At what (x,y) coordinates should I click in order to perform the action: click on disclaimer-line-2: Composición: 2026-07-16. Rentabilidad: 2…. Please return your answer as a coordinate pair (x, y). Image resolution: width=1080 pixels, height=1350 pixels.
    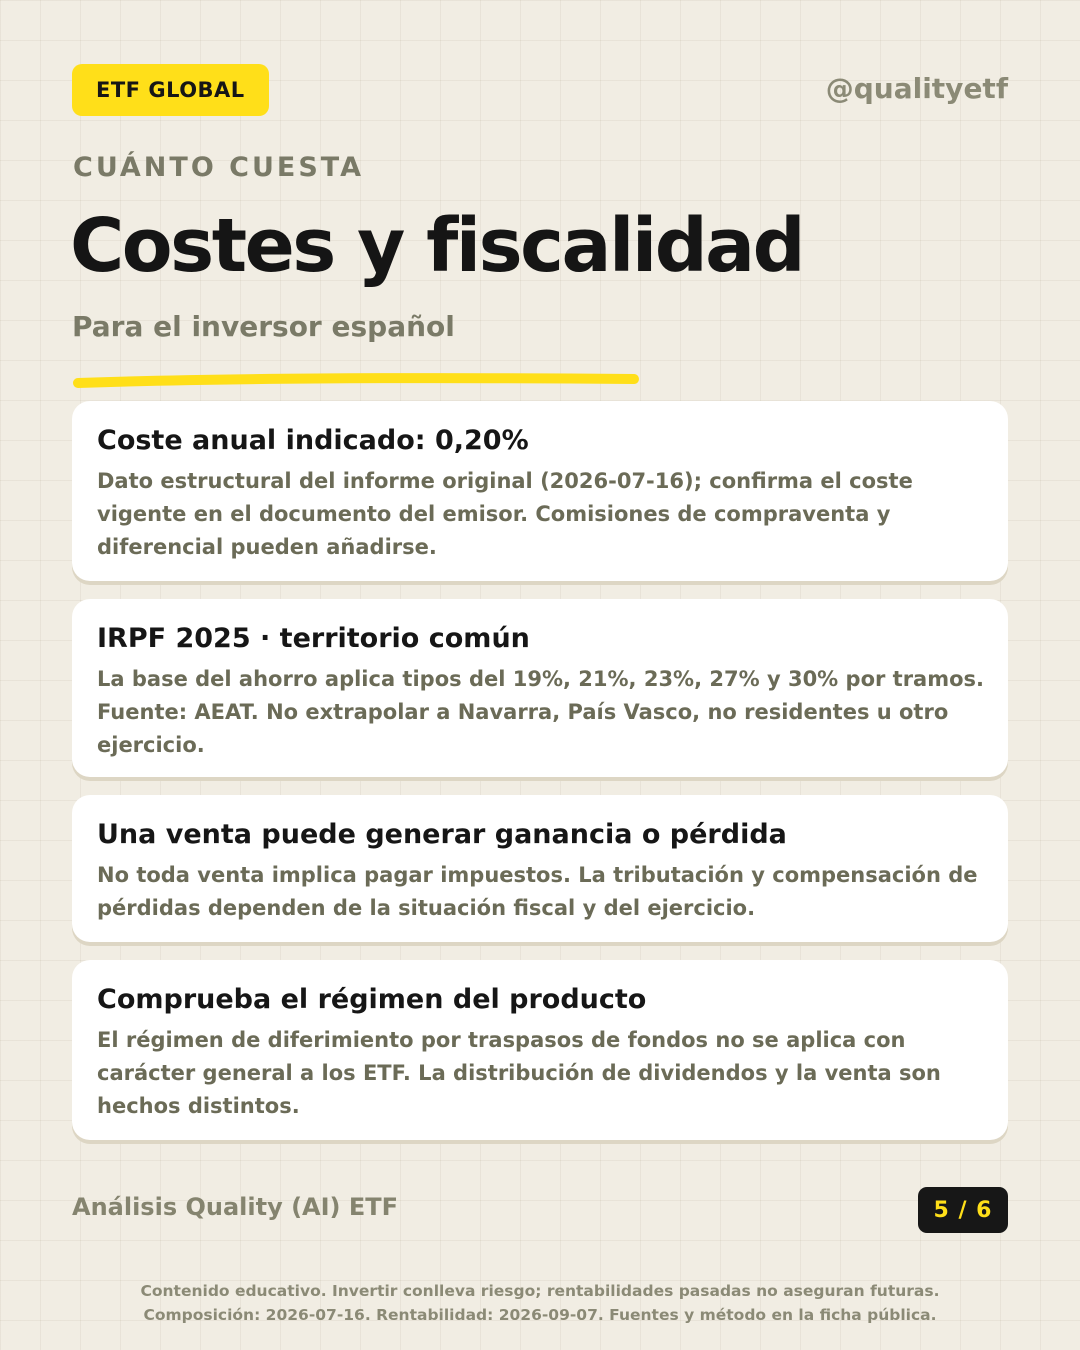
    Looking at the image, I should click on (540, 1315).